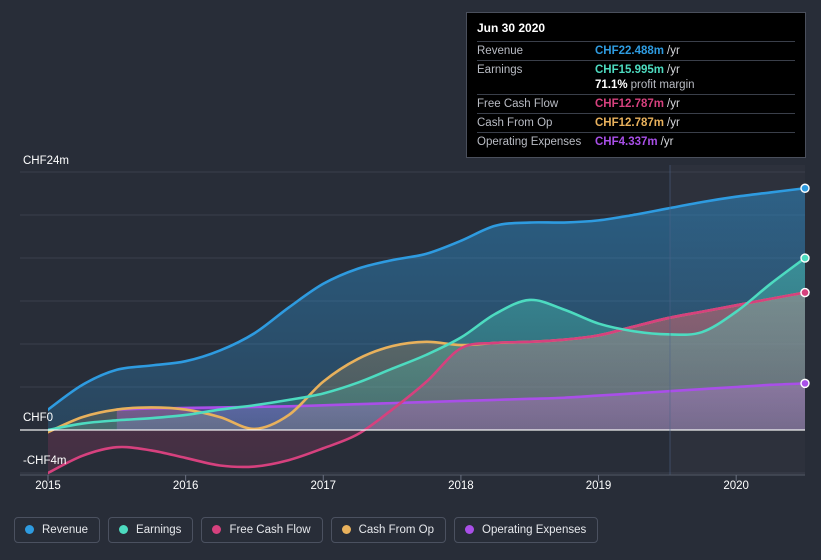  I want to click on tooltip-row-value-wrap: CHF22.488m/yr, so click(695, 51).